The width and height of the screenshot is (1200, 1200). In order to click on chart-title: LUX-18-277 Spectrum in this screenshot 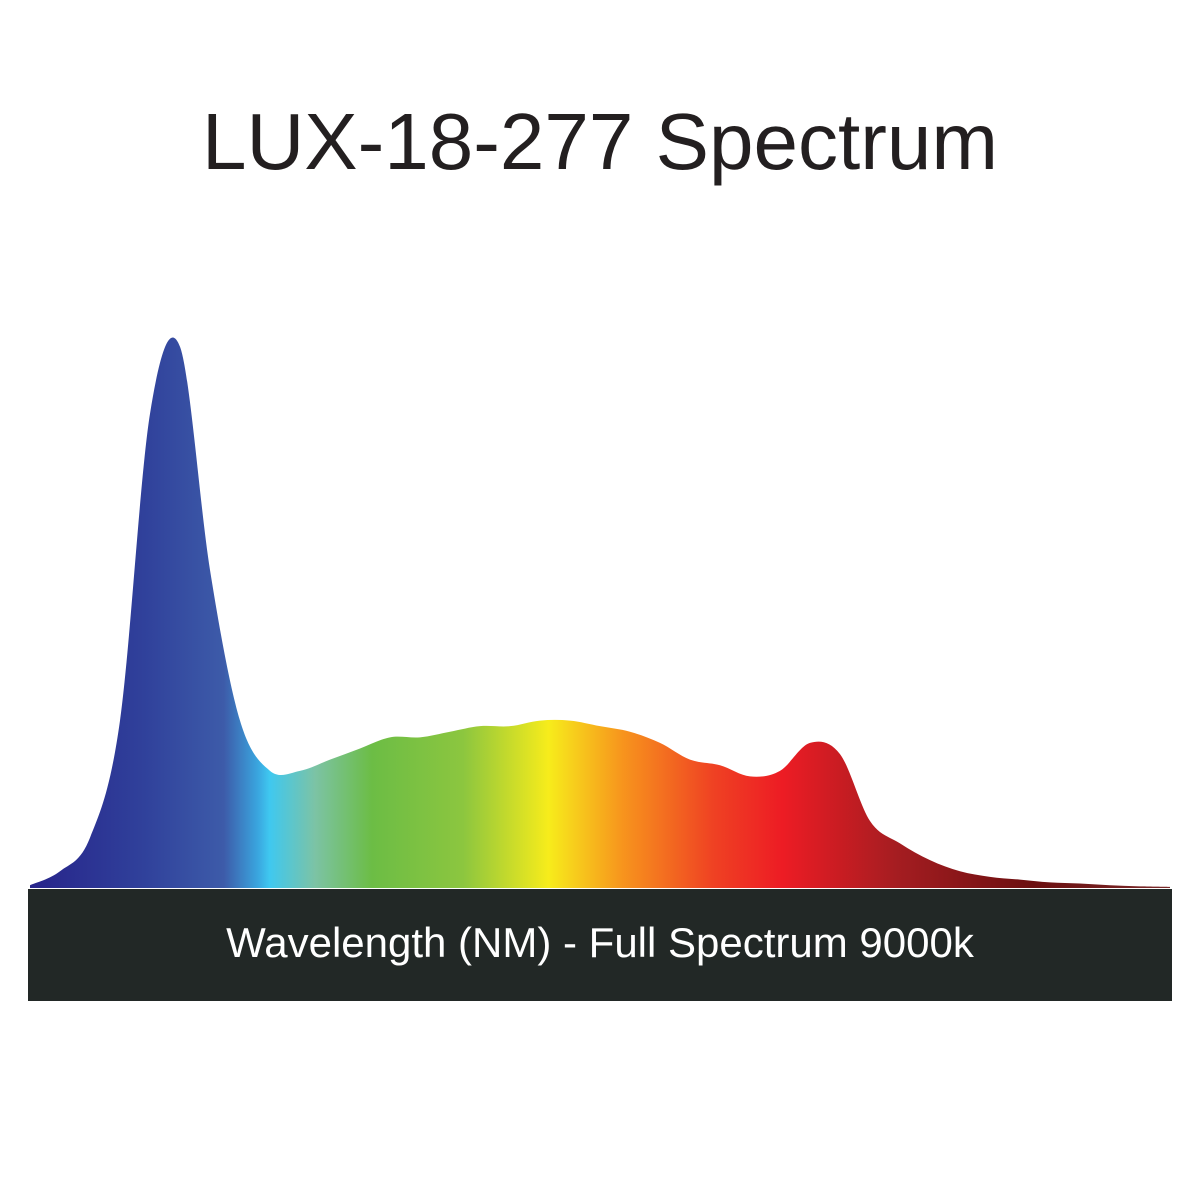, I will do `click(600, 141)`.